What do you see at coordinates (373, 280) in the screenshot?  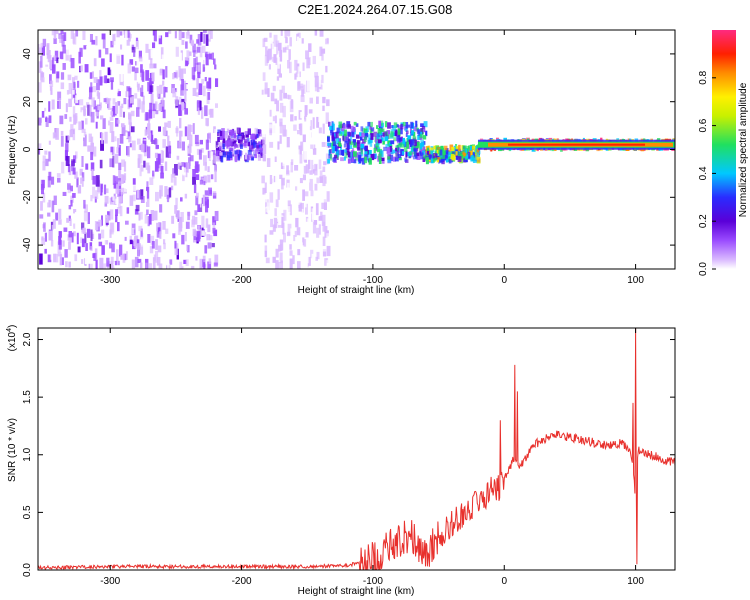 I see `spectrogram-x-tick-label: -100` at bounding box center [373, 280].